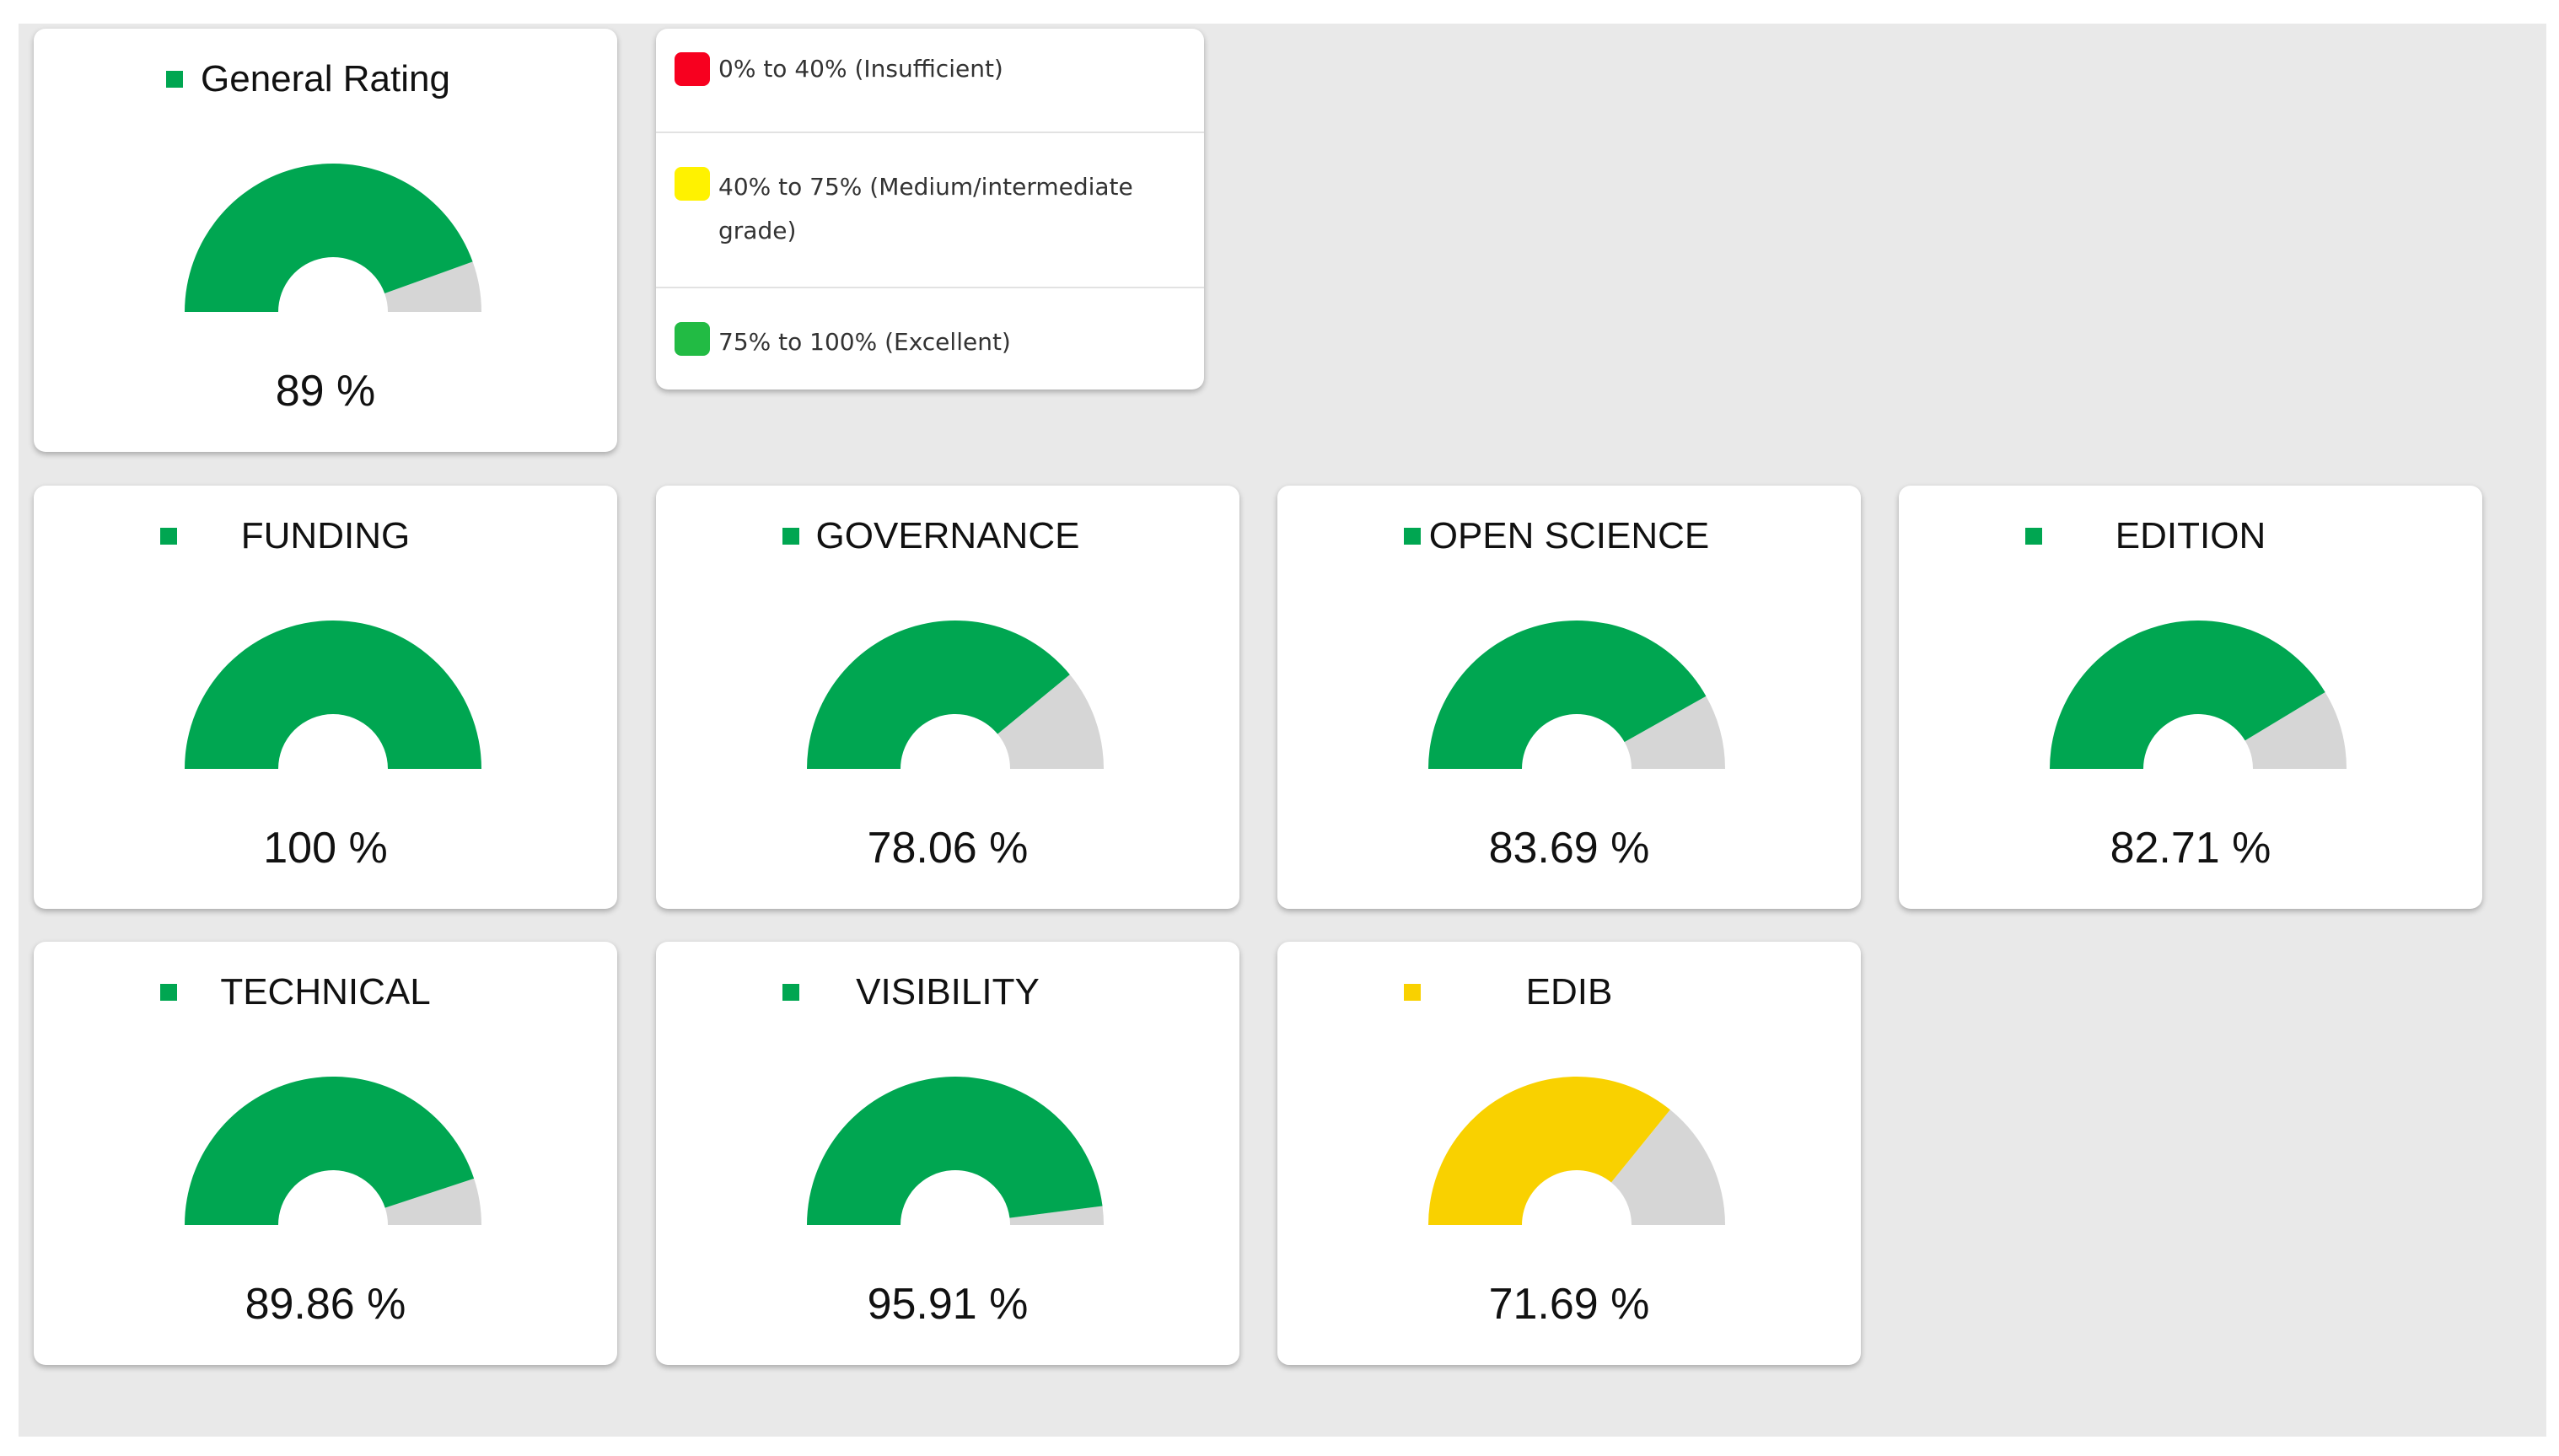 The height and width of the screenshot is (1456, 2559). I want to click on card-header: General Rating, so click(325, 76).